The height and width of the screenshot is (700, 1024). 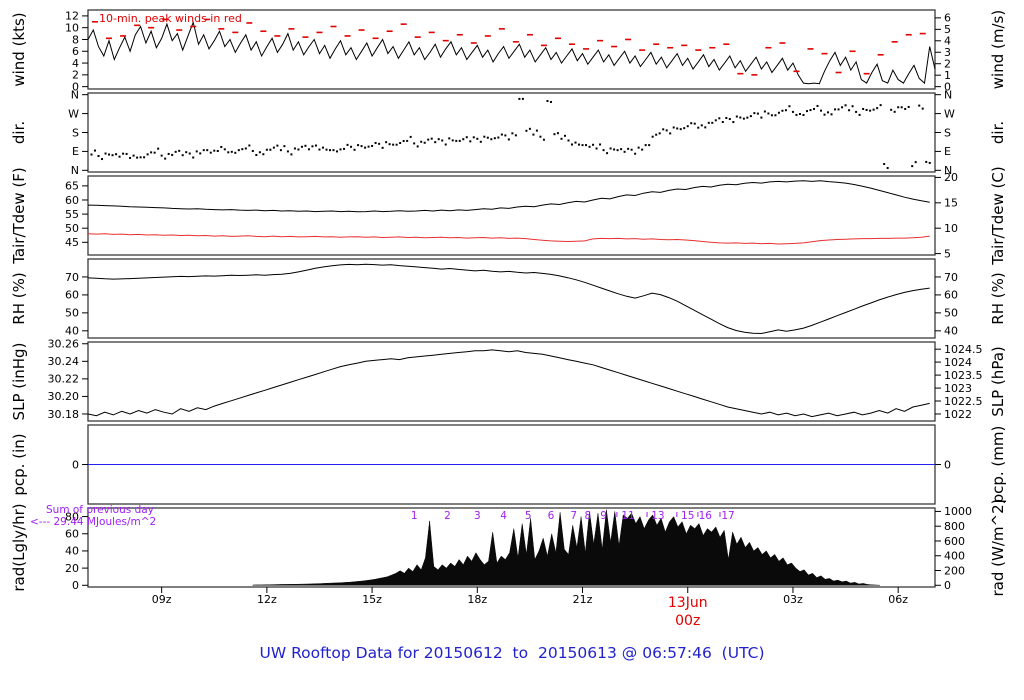 I want to click on left-axis-label-rh: RH (%), so click(x=19, y=298).